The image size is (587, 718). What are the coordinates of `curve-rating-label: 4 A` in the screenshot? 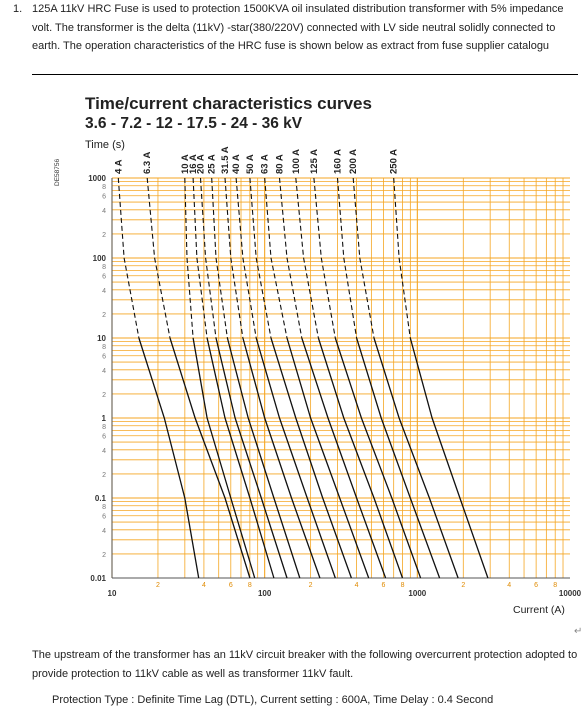 It's located at (118, 166).